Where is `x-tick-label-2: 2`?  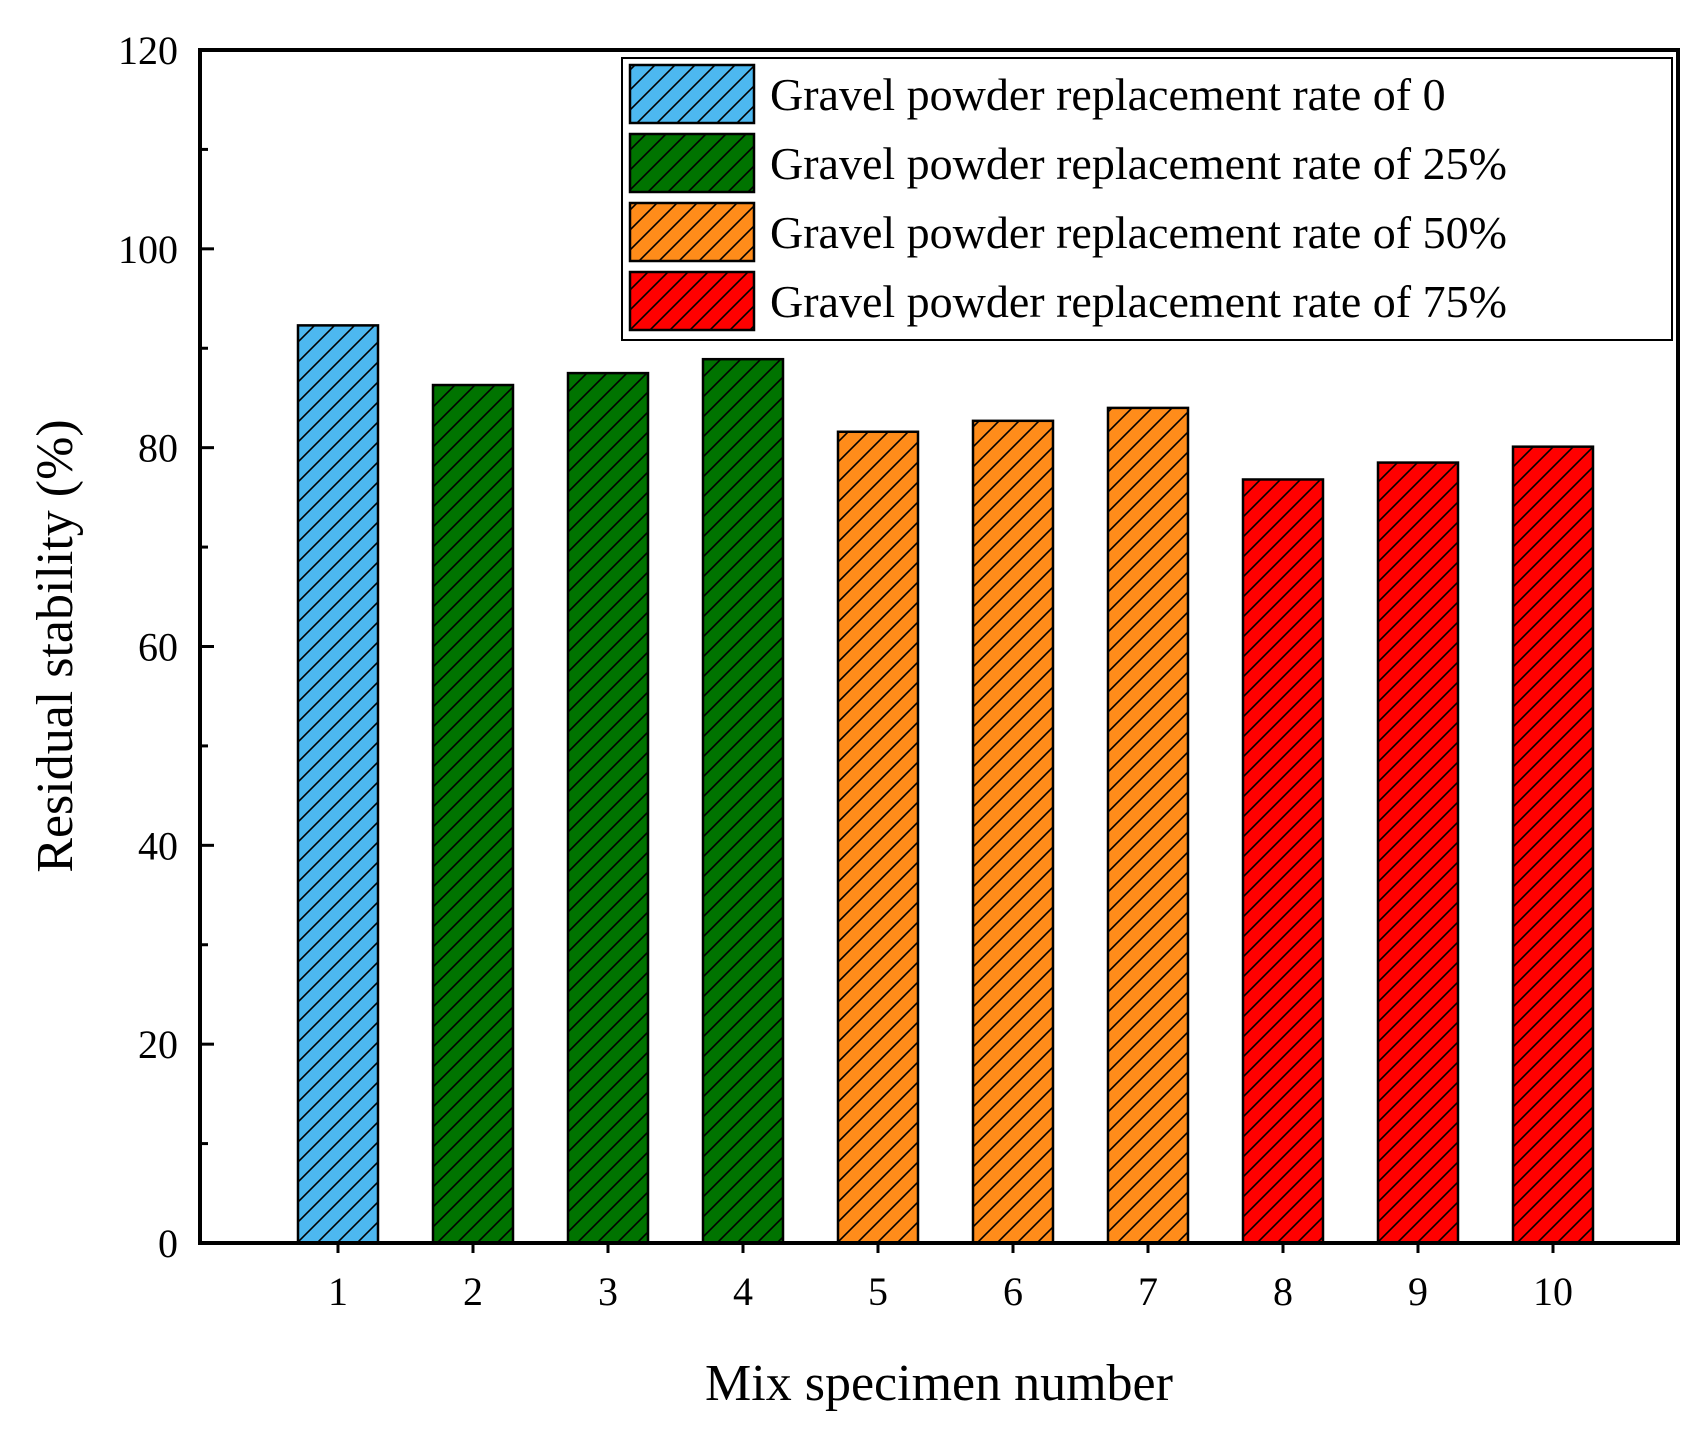
x-tick-label-2: 2 is located at coordinates (473, 1291).